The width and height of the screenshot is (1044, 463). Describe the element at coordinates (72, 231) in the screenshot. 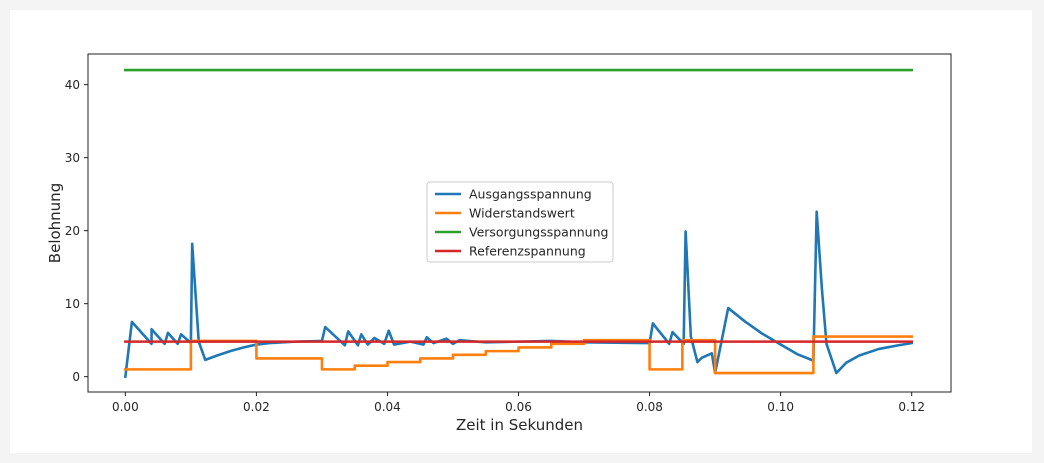

I see `y-tick-label: 20` at that location.